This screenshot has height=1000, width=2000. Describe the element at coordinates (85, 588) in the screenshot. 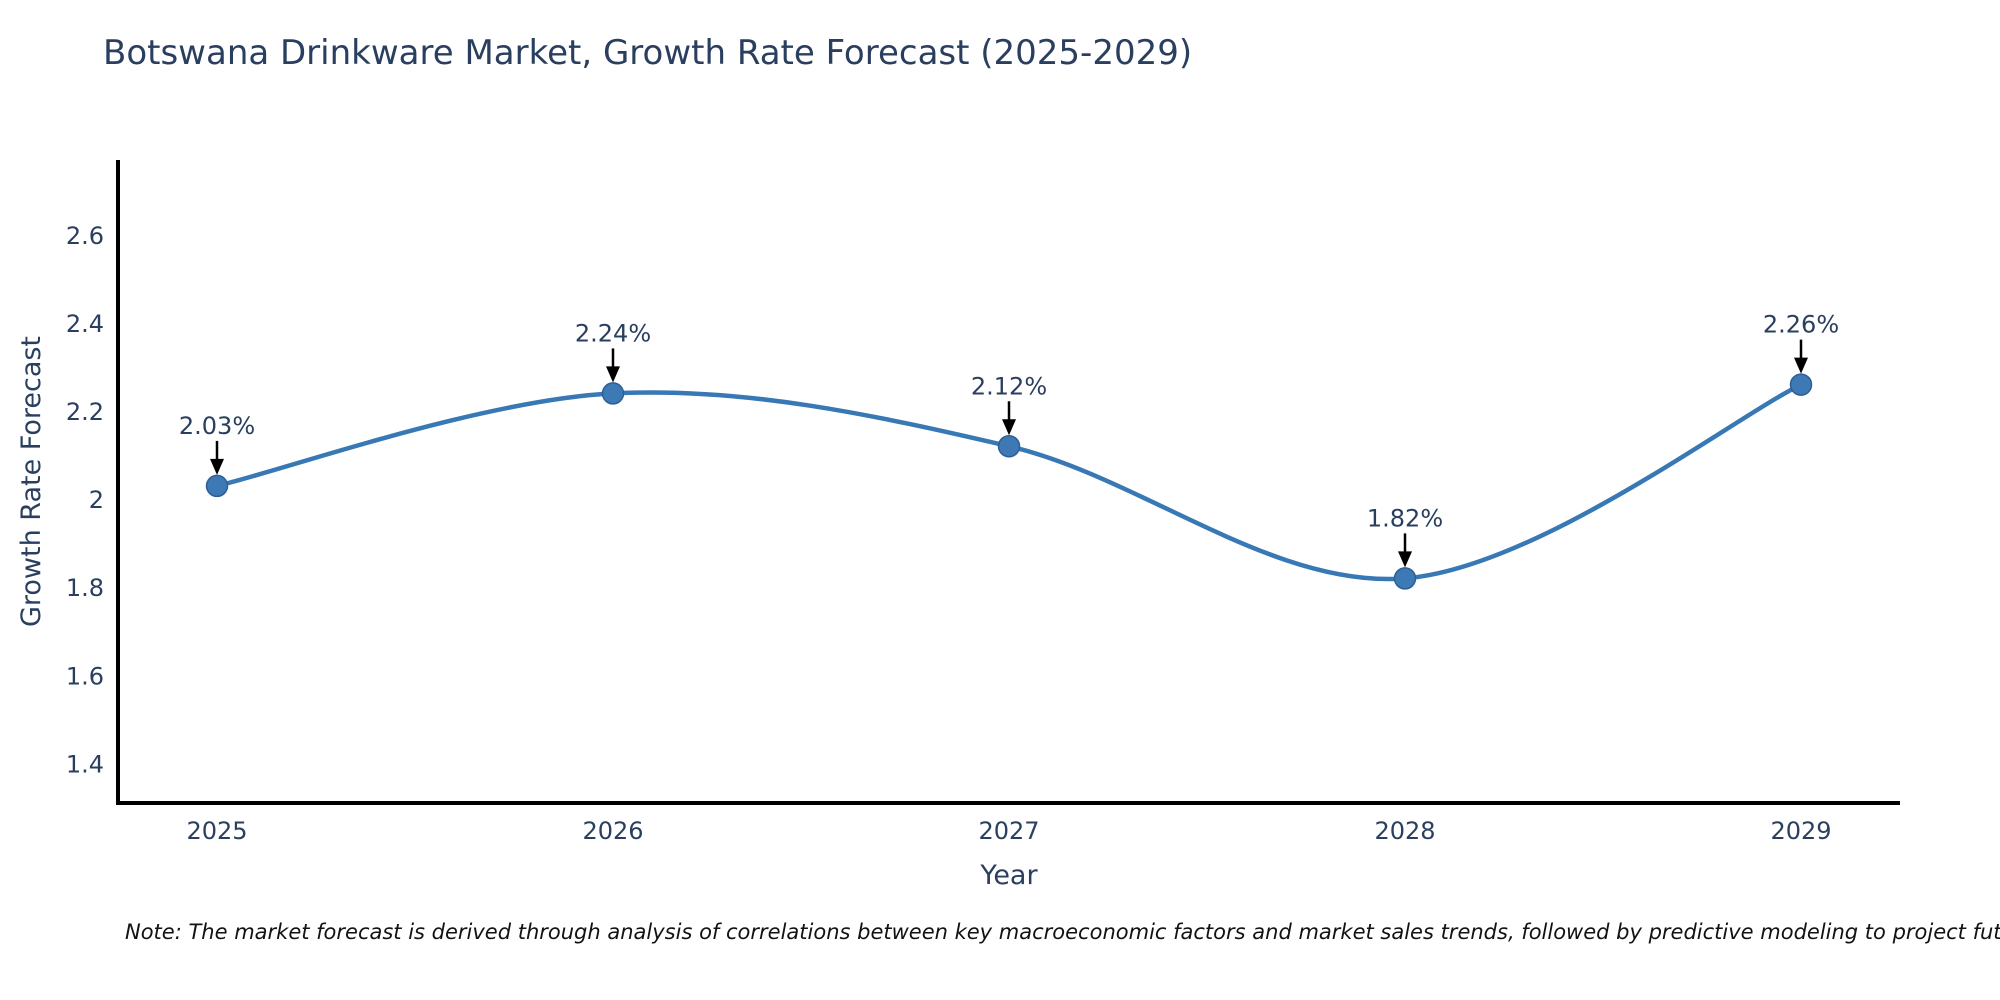

I see `y-tick-label: 1.8` at that location.